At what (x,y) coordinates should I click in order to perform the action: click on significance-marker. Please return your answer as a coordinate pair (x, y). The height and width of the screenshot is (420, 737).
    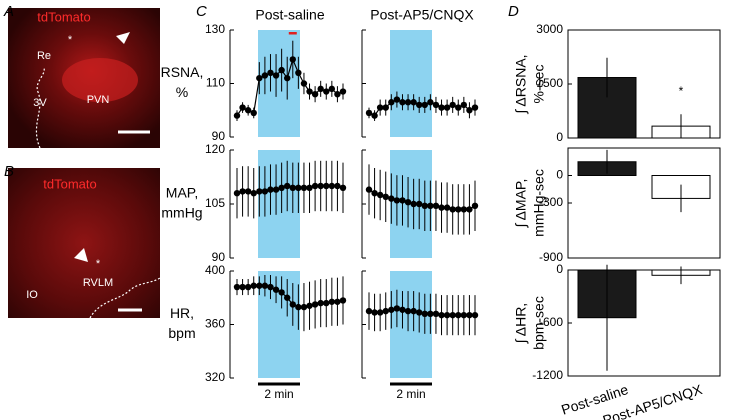
    Looking at the image, I should click on (292, 33).